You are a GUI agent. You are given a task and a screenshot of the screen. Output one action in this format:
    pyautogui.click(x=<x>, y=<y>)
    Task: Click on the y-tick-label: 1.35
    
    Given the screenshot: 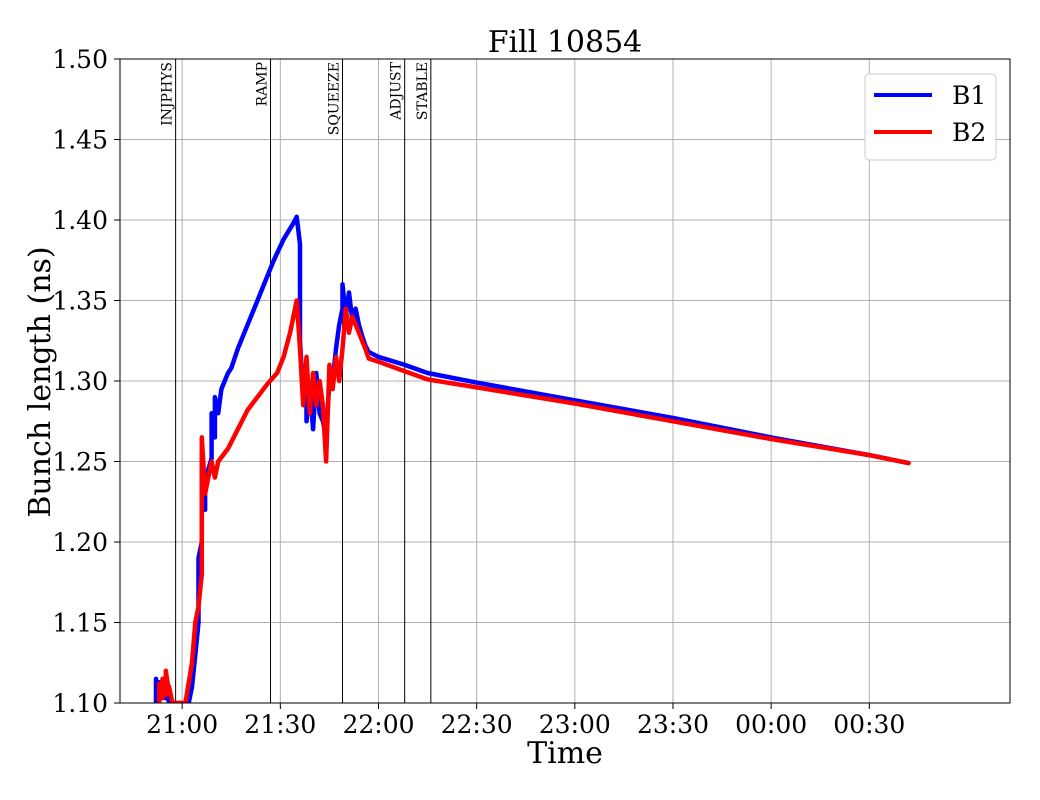 What is the action you would take?
    pyautogui.click(x=80, y=301)
    